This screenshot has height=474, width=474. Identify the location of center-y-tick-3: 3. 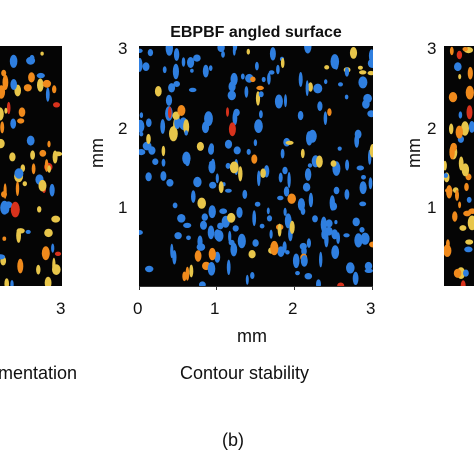
(123, 48).